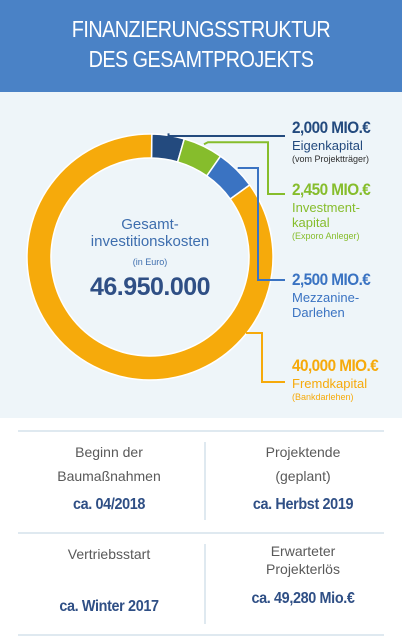 The image size is (402, 641). I want to click on fact-label2: (geplant), so click(303, 476).